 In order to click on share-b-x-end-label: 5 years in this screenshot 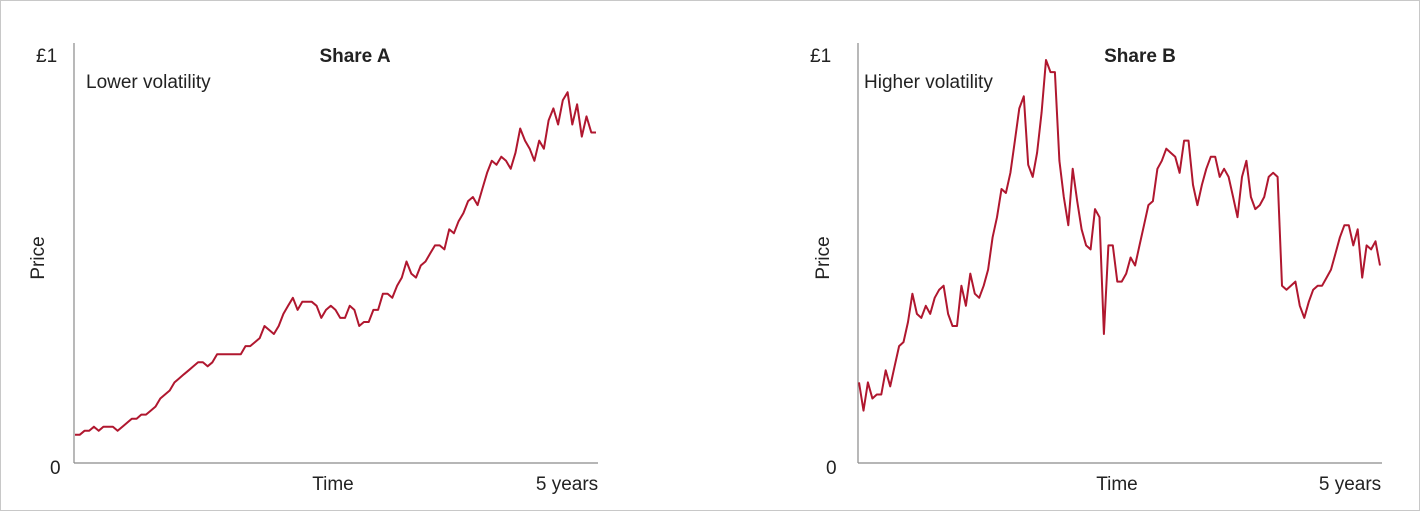, I will do `click(1350, 484)`.